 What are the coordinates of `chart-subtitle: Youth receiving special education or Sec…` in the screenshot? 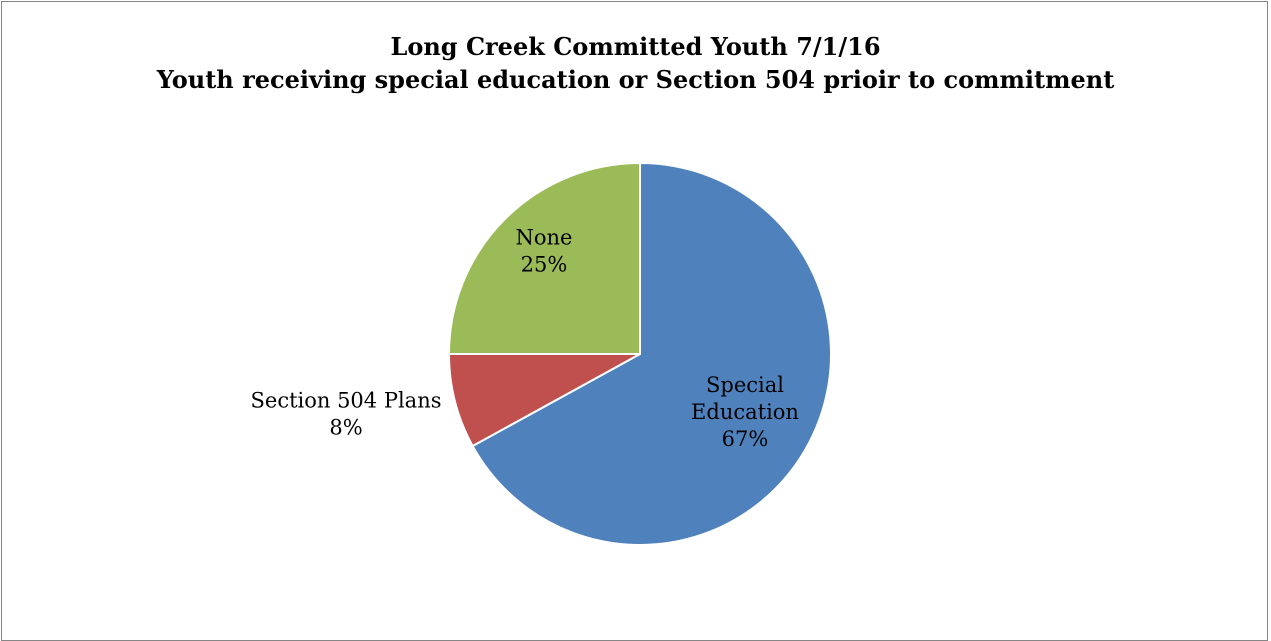 It's located at (635, 79).